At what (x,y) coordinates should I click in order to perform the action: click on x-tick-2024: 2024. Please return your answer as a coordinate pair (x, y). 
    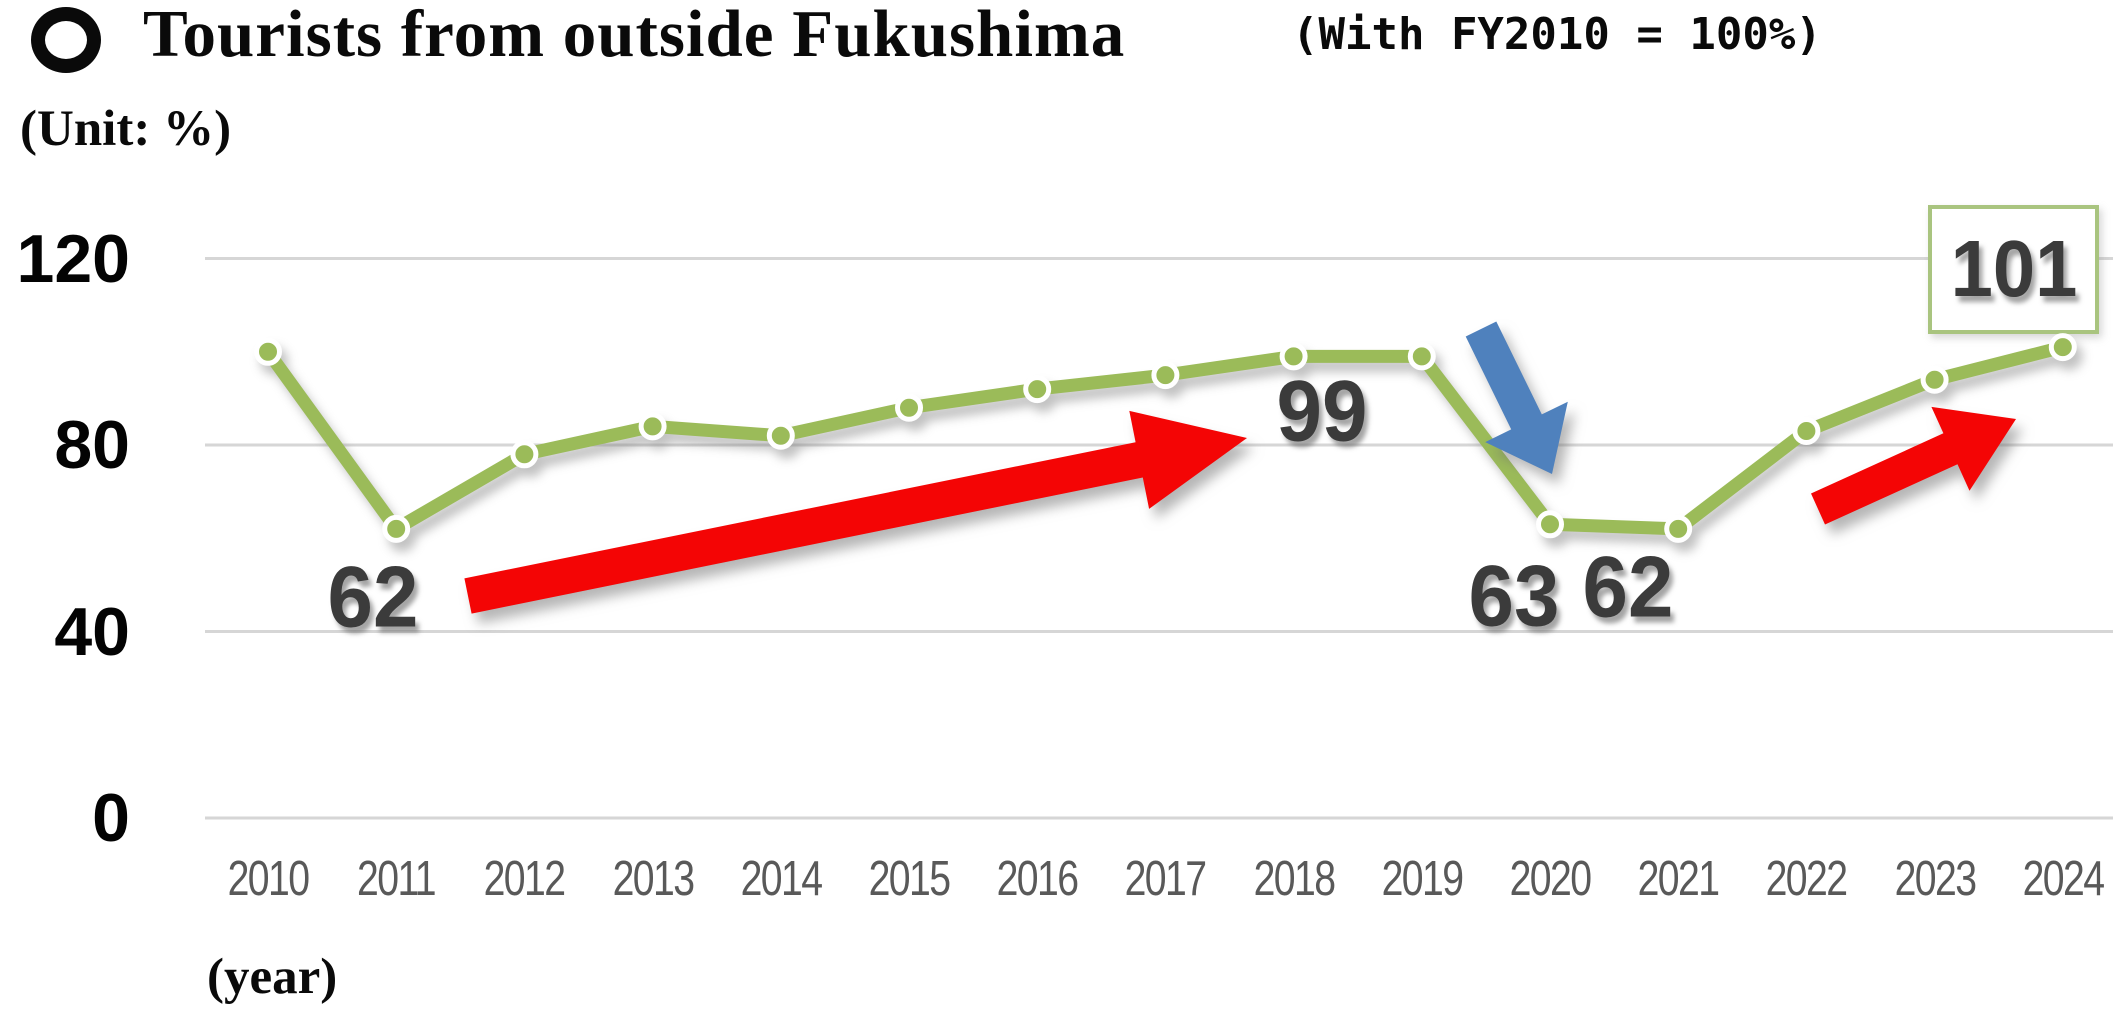
    Looking at the image, I should click on (2063, 879).